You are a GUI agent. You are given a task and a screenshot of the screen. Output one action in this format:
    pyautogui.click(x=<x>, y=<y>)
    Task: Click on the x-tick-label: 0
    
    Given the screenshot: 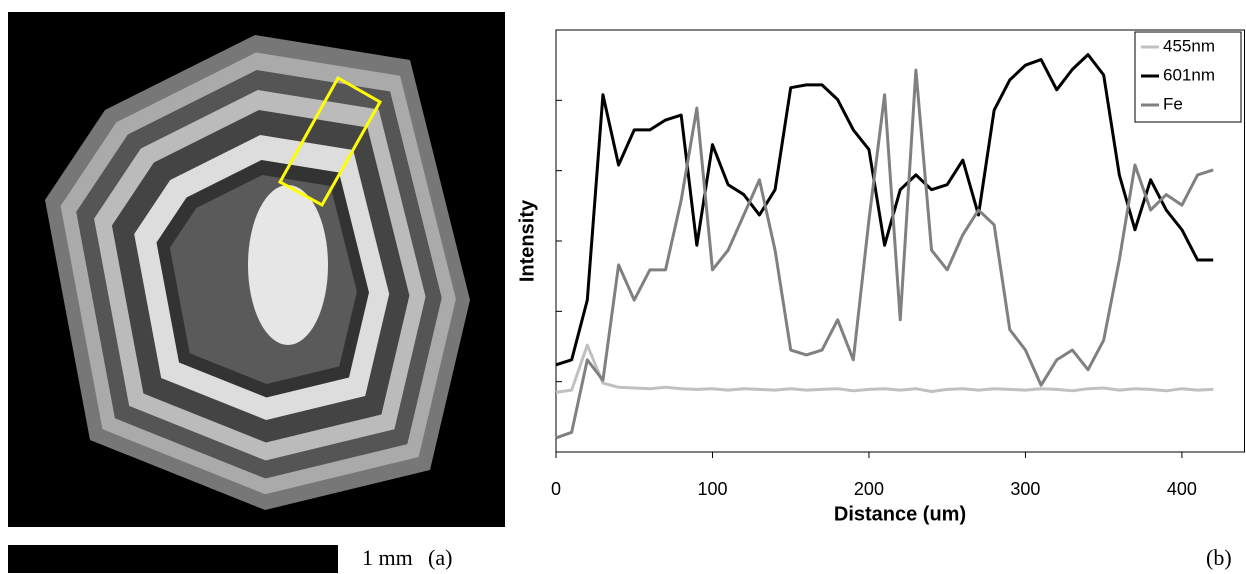 What is the action you would take?
    pyautogui.click(x=556, y=489)
    